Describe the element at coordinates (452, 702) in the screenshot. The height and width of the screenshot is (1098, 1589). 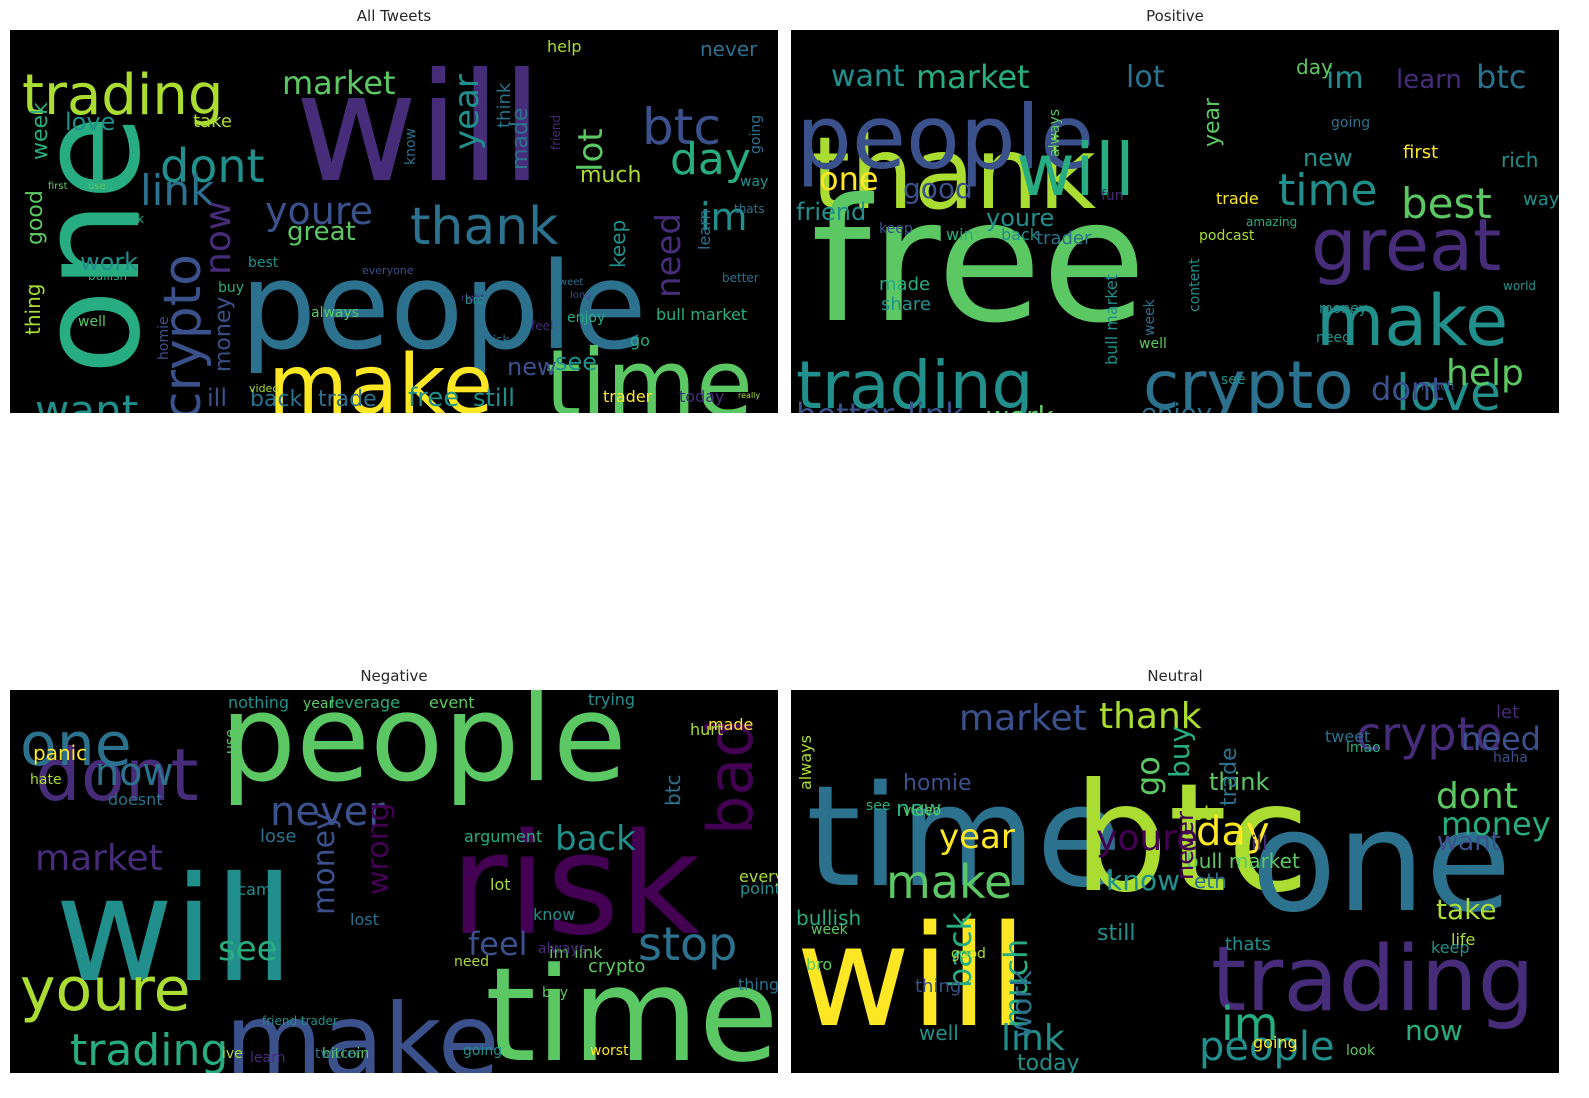
I see `word-event: event` at that location.